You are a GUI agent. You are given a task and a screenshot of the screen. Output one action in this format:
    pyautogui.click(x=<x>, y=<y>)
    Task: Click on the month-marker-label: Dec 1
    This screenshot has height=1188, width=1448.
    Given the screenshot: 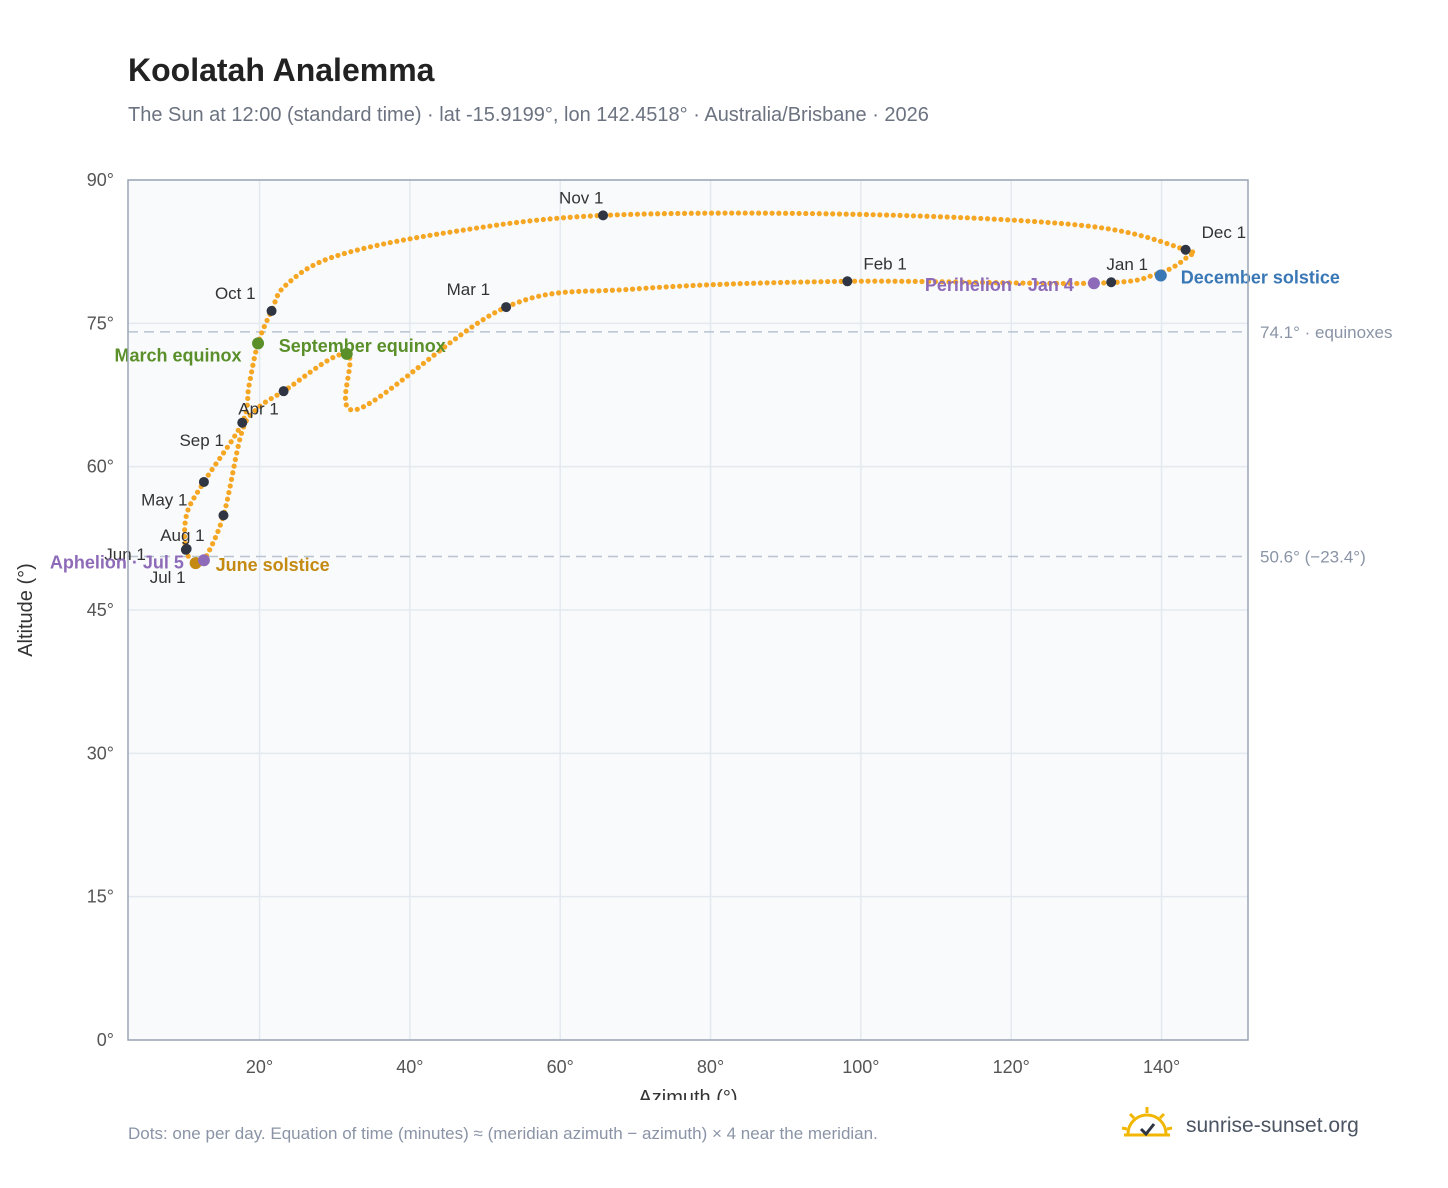 What is the action you would take?
    pyautogui.click(x=1224, y=232)
    